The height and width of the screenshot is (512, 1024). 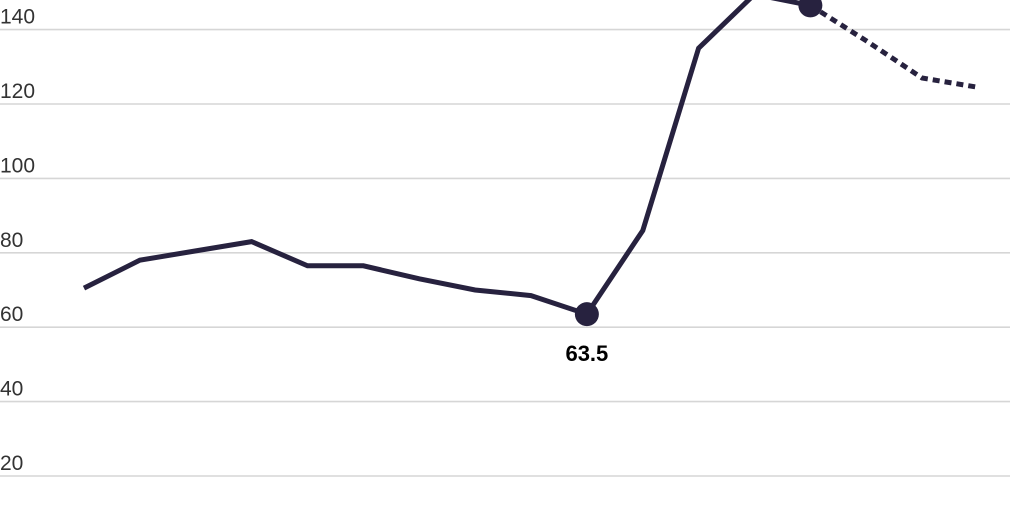 I want to click on highlight-marker-63.5, so click(x=586, y=314).